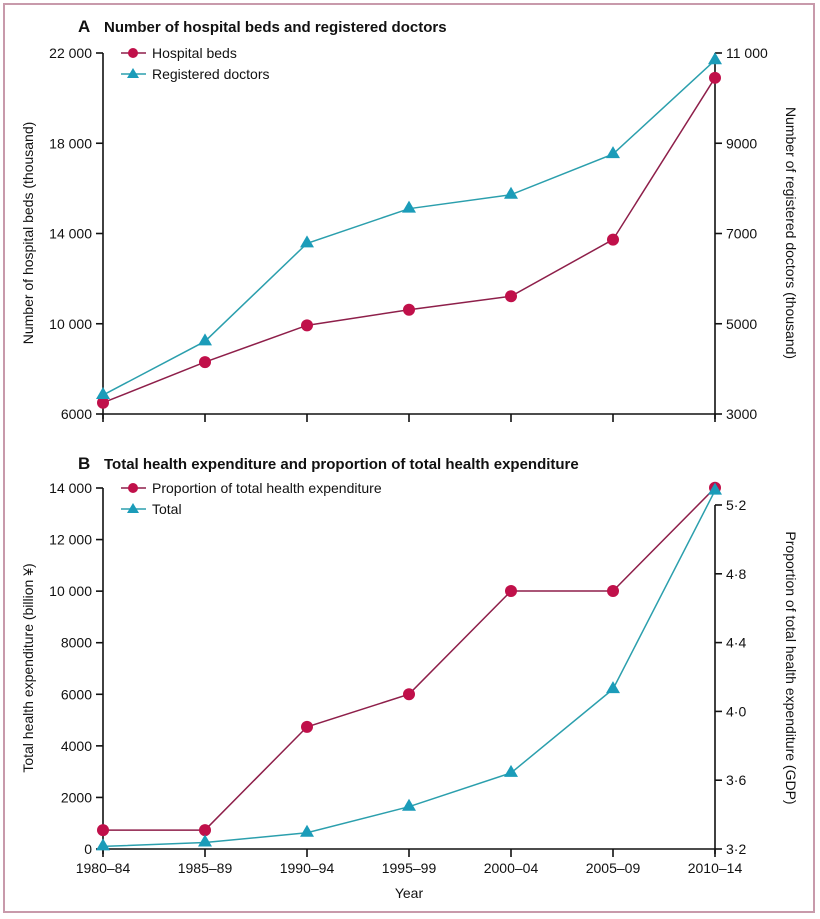 This screenshot has width=820, height=919. I want to click on y-axis-label-left-b: Total health expenditure (billion ¥), so click(28, 667).